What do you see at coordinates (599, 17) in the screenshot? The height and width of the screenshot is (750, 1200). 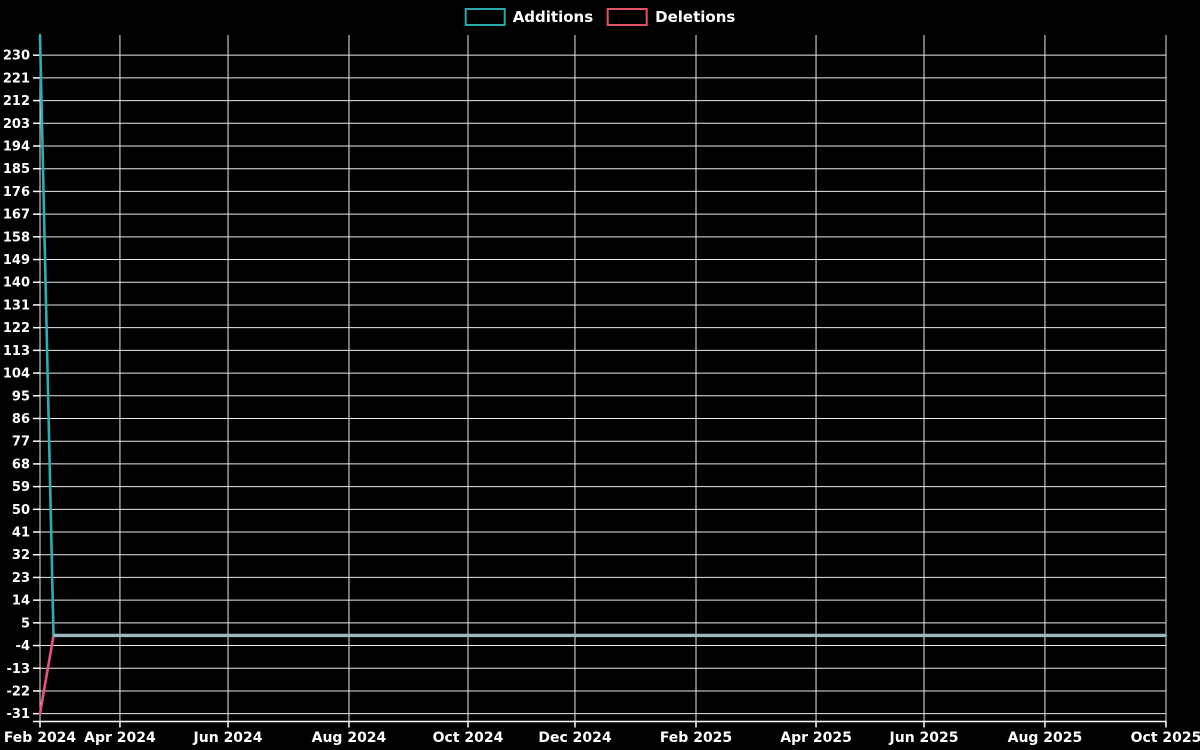 I see `chart-legend: Additions Deletions` at bounding box center [599, 17].